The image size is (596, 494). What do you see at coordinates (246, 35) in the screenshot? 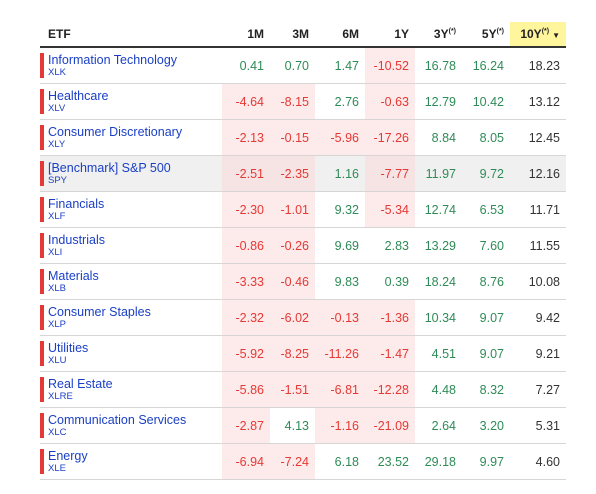
I see `column-header: 1M` at bounding box center [246, 35].